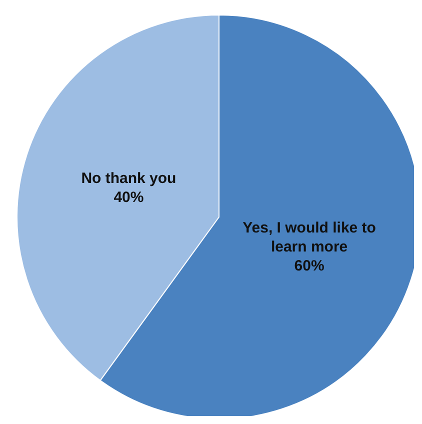  I want to click on slice-label: Yes, I would like to learn more, so click(309, 236).